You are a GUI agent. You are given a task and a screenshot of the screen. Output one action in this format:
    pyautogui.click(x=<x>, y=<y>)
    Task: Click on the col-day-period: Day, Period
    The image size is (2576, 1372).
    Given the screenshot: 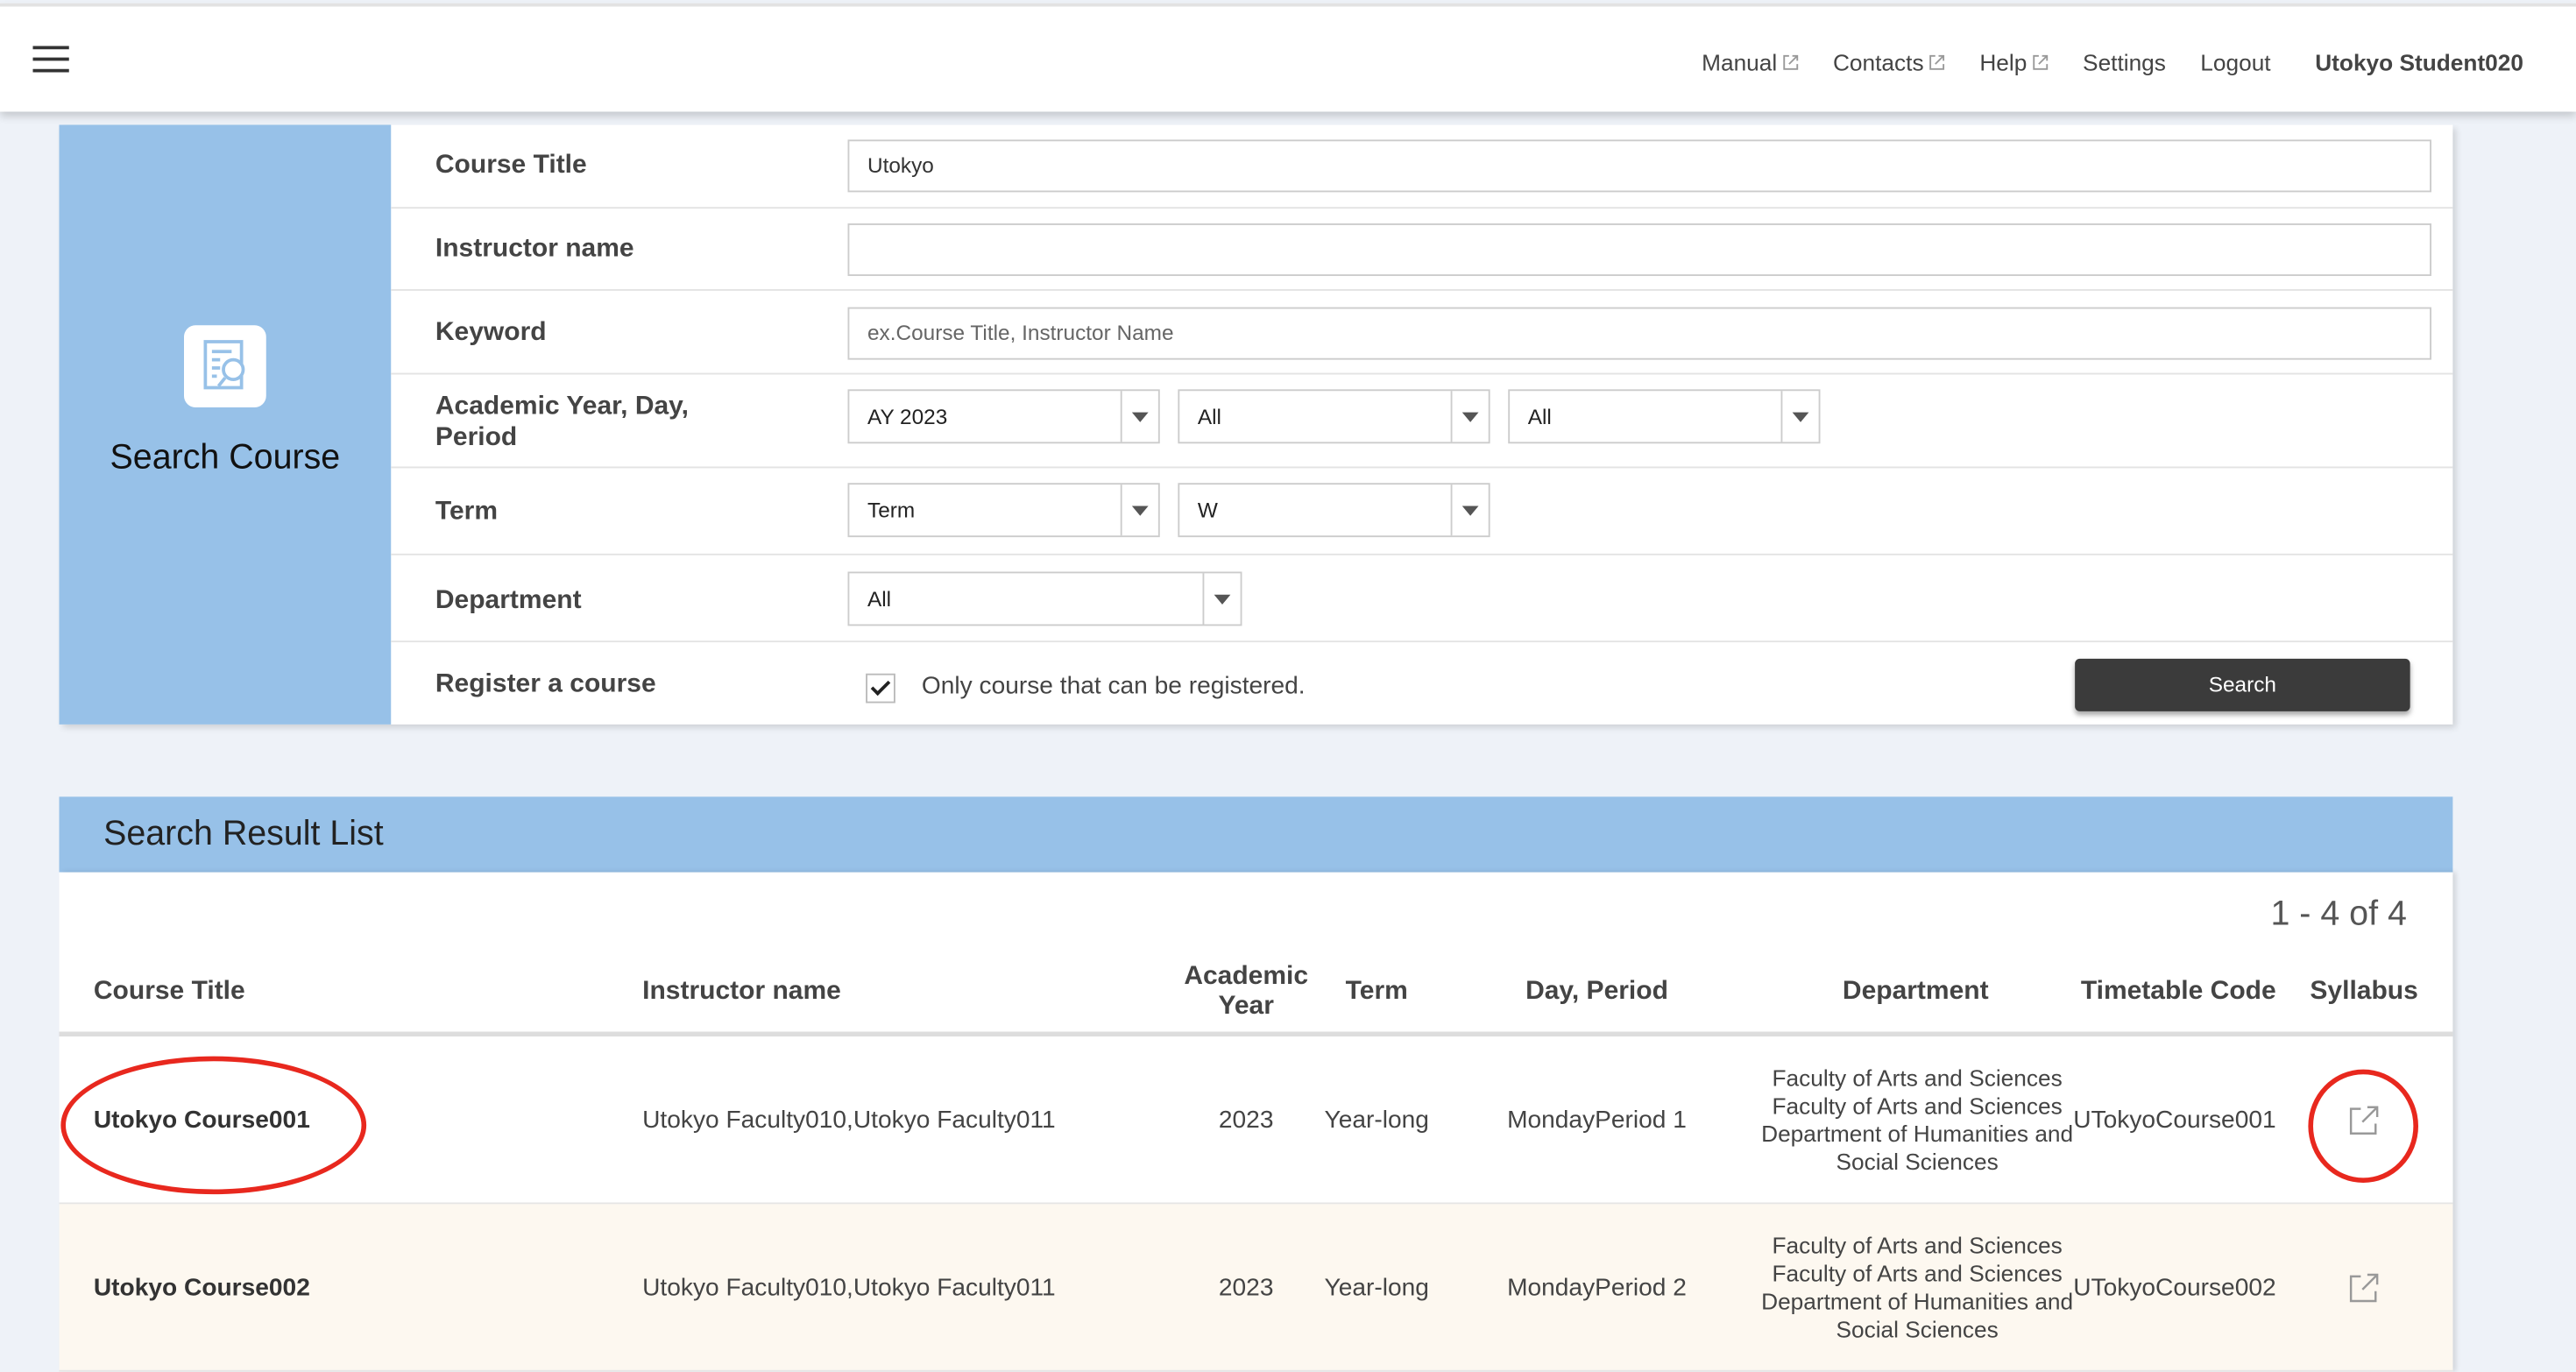 What is the action you would take?
    pyautogui.click(x=1596, y=992)
    